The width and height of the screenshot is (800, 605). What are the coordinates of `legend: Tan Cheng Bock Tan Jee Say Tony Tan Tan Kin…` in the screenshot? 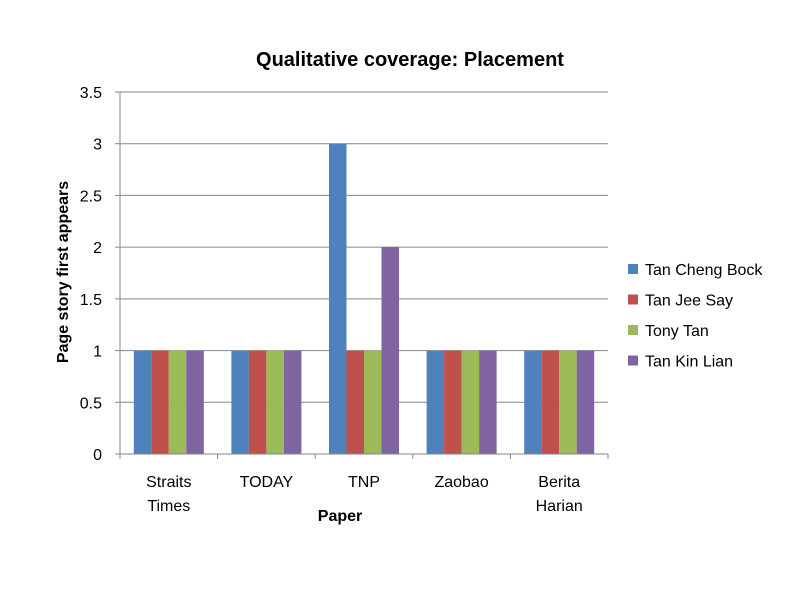 It's located at (695, 316).